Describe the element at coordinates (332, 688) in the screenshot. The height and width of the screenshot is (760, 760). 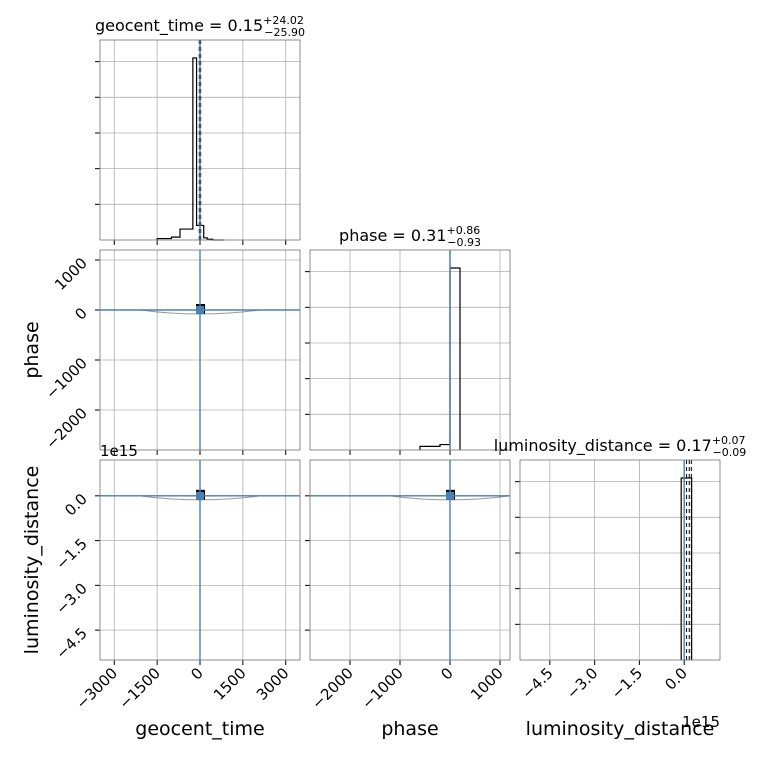
I see `x-tick-label: −2000` at that location.